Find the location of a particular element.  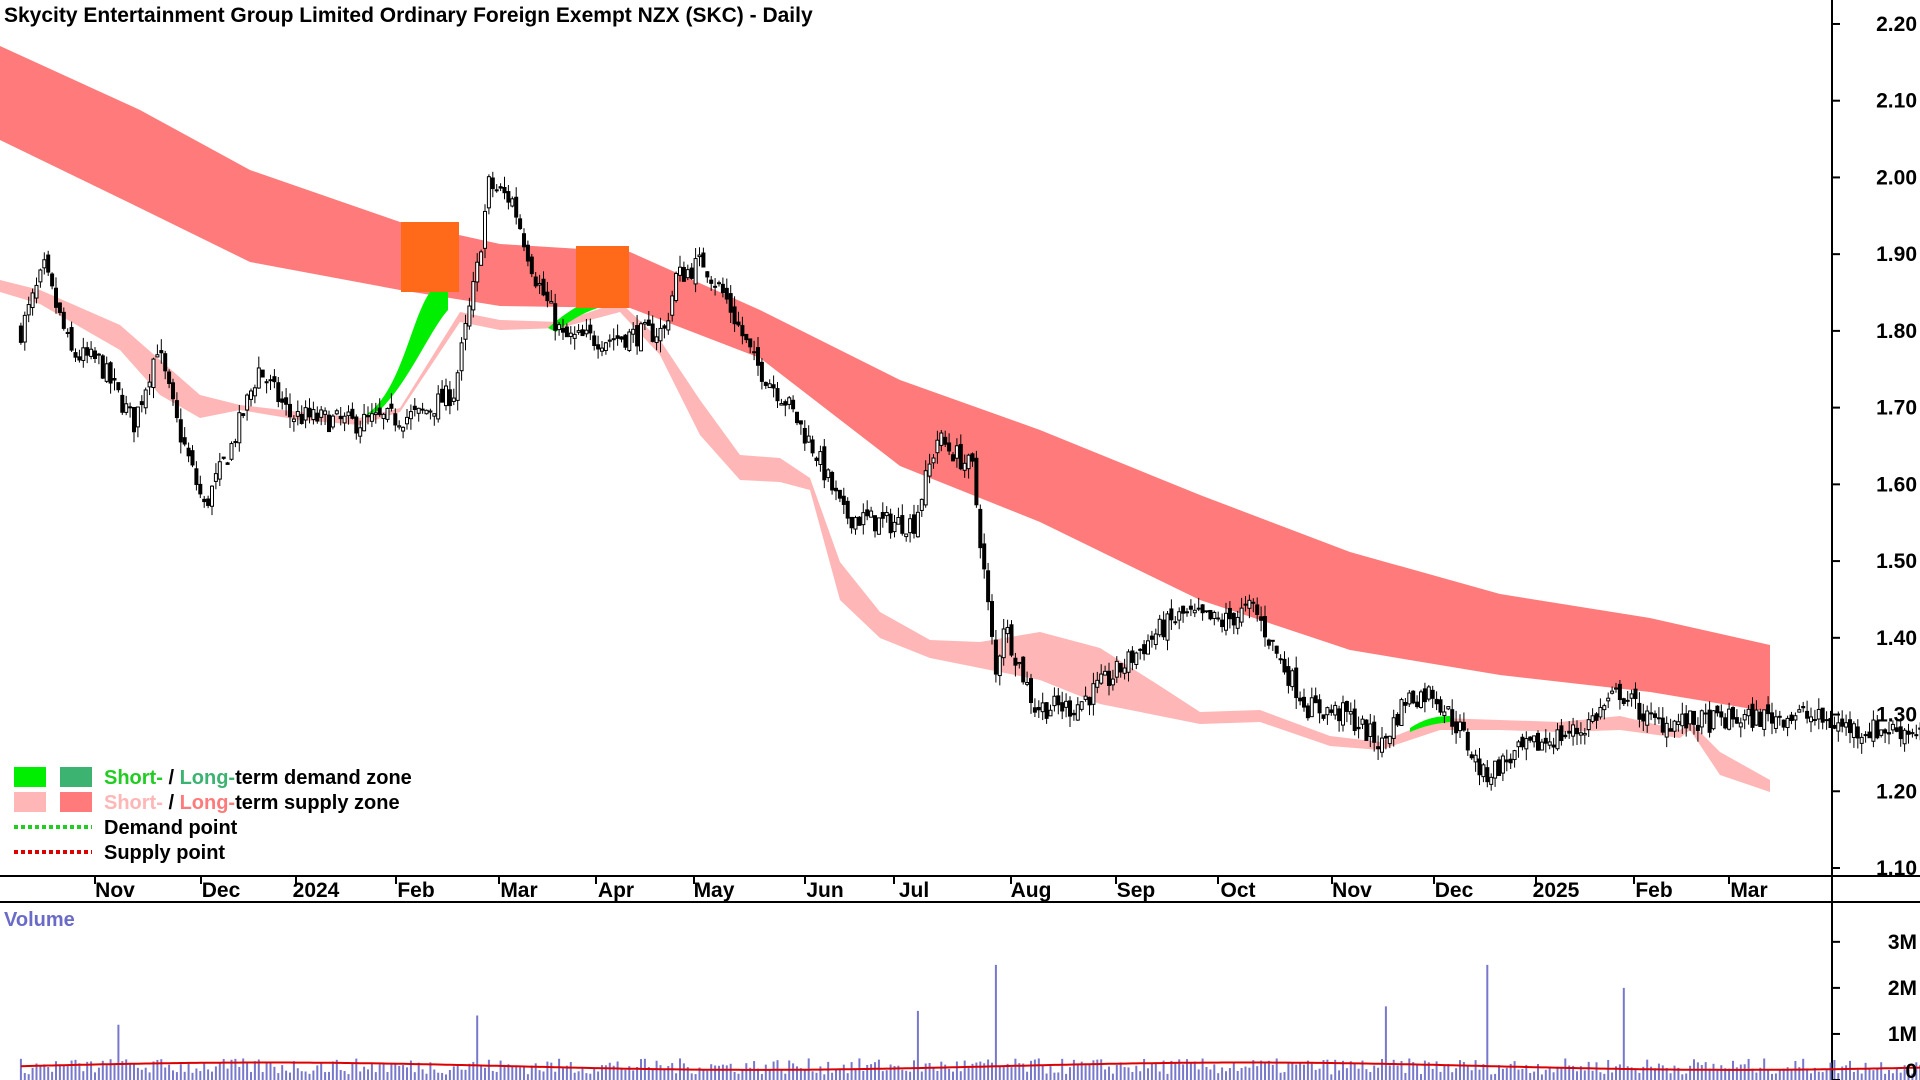

x-tick-label: Sep is located at coordinates (1136, 890).